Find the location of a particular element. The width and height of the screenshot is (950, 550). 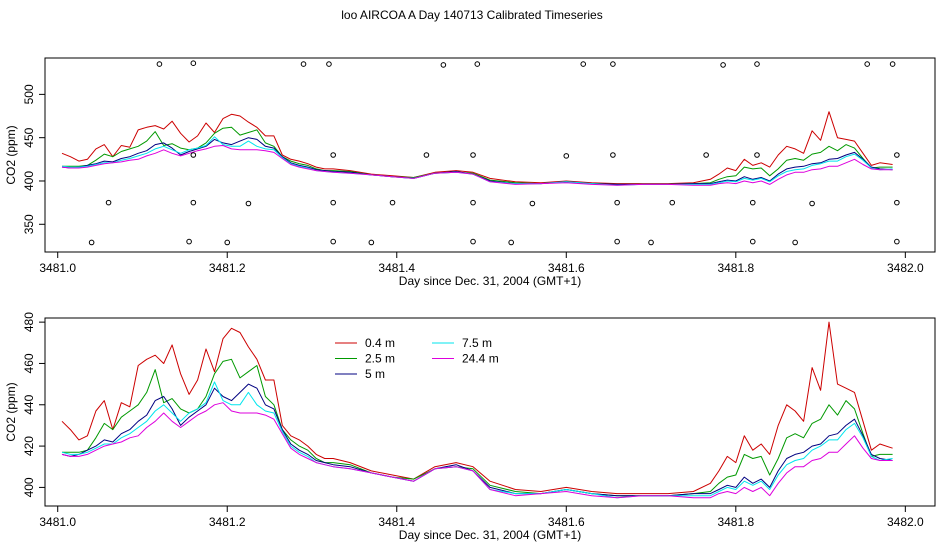

series-line-7-5-m is located at coordinates (477, 161).